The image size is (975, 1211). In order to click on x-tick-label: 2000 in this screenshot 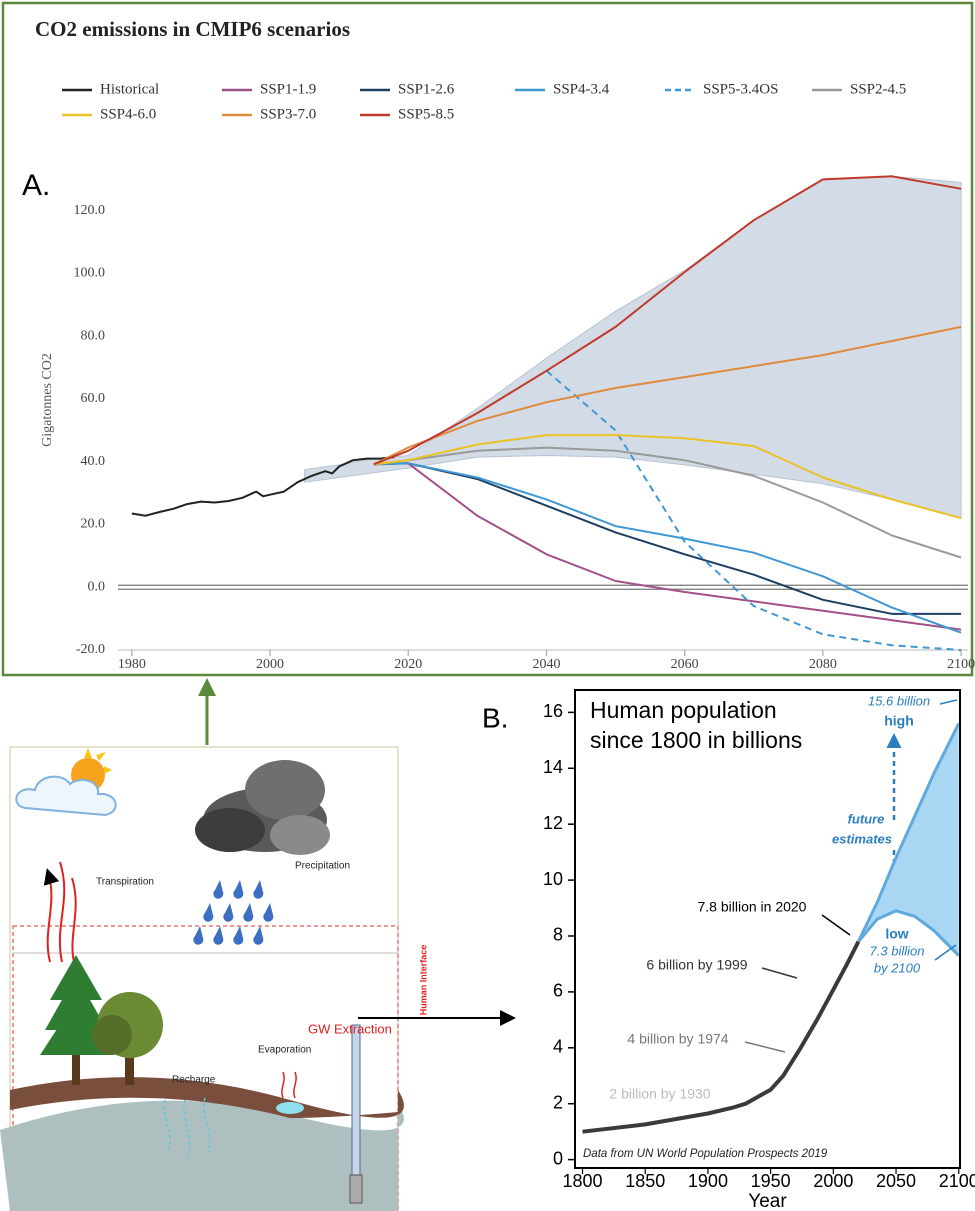, I will do `click(833, 1181)`.